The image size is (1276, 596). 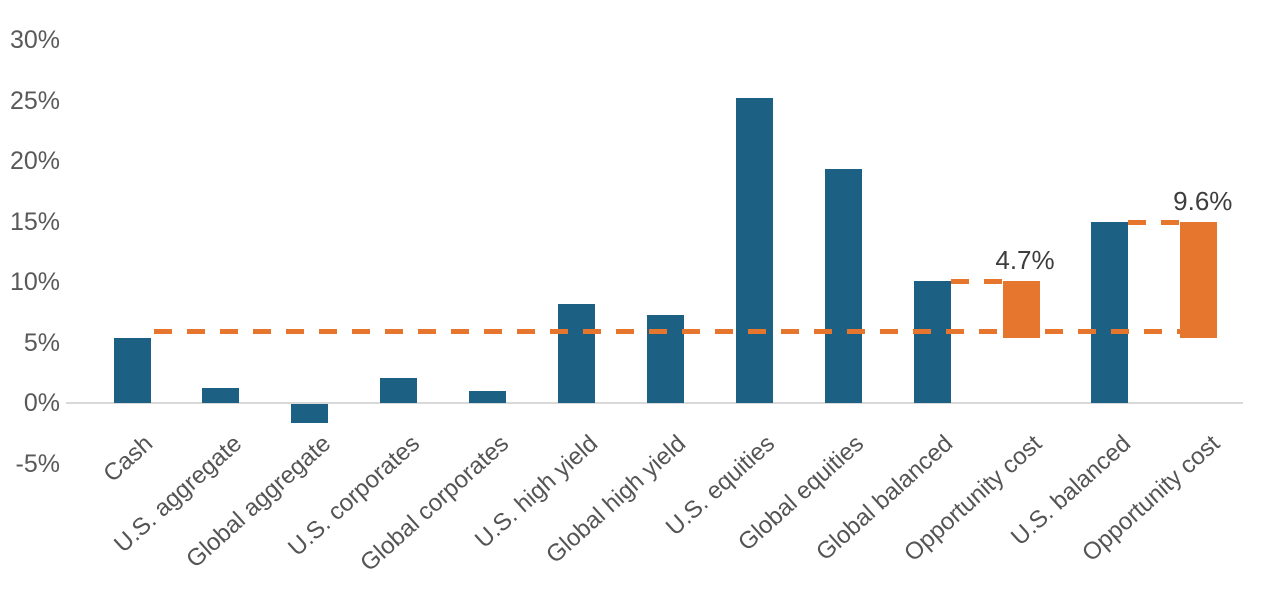 I want to click on bar-u-s-balanced, so click(x=1110, y=312).